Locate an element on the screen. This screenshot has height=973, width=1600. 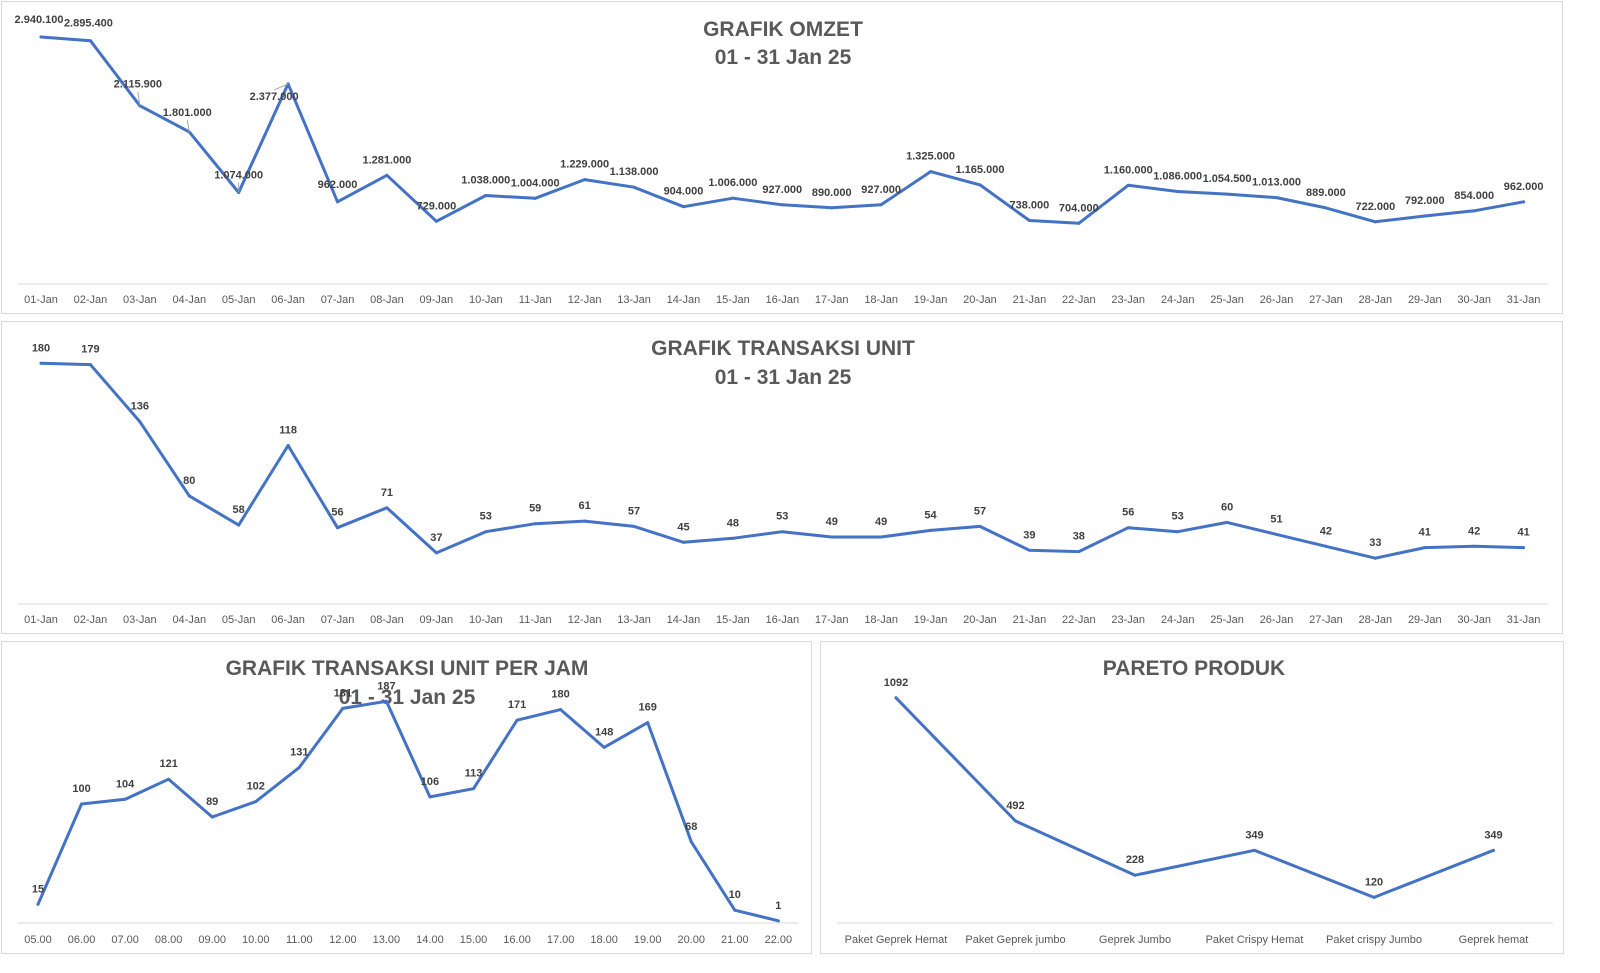
data-label: 68 is located at coordinates (691, 827).